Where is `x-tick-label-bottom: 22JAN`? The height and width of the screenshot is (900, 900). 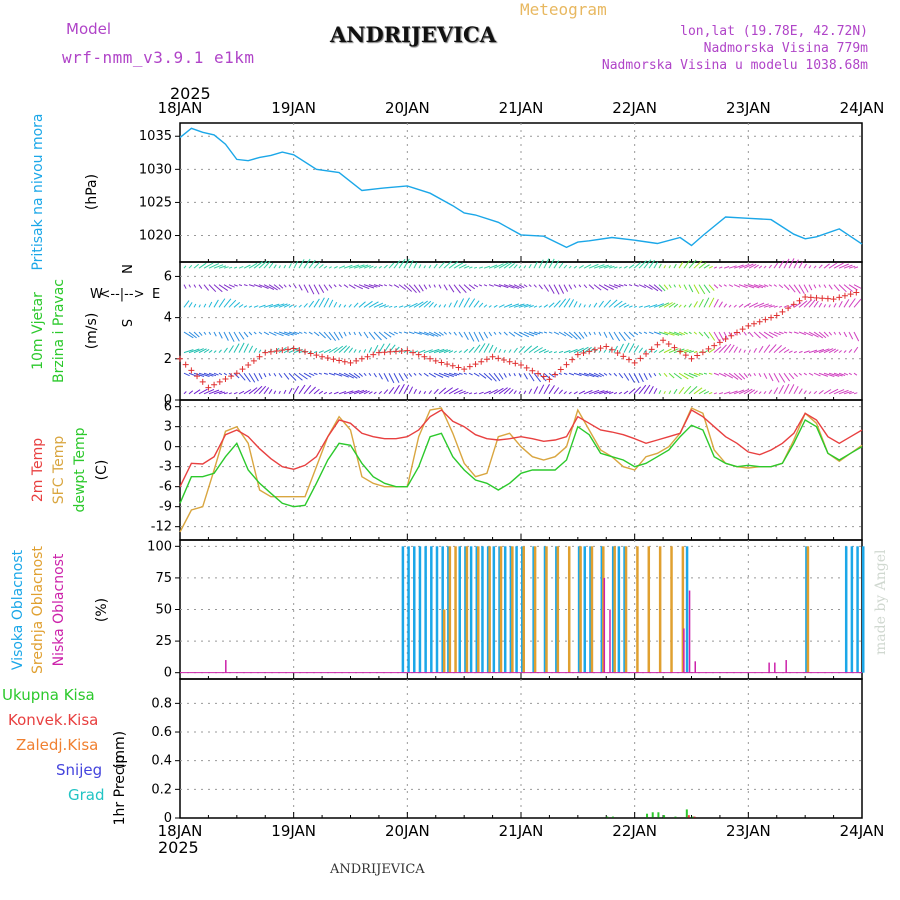 x-tick-label-bottom: 22JAN is located at coordinates (634, 831).